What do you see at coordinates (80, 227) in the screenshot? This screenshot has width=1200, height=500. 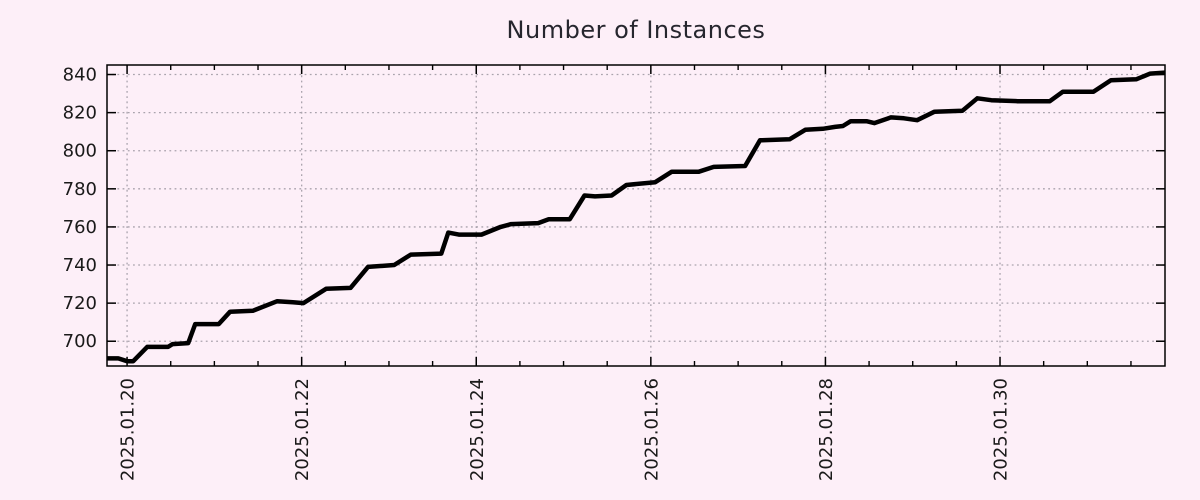 I see `y-tick-label: 760` at bounding box center [80, 227].